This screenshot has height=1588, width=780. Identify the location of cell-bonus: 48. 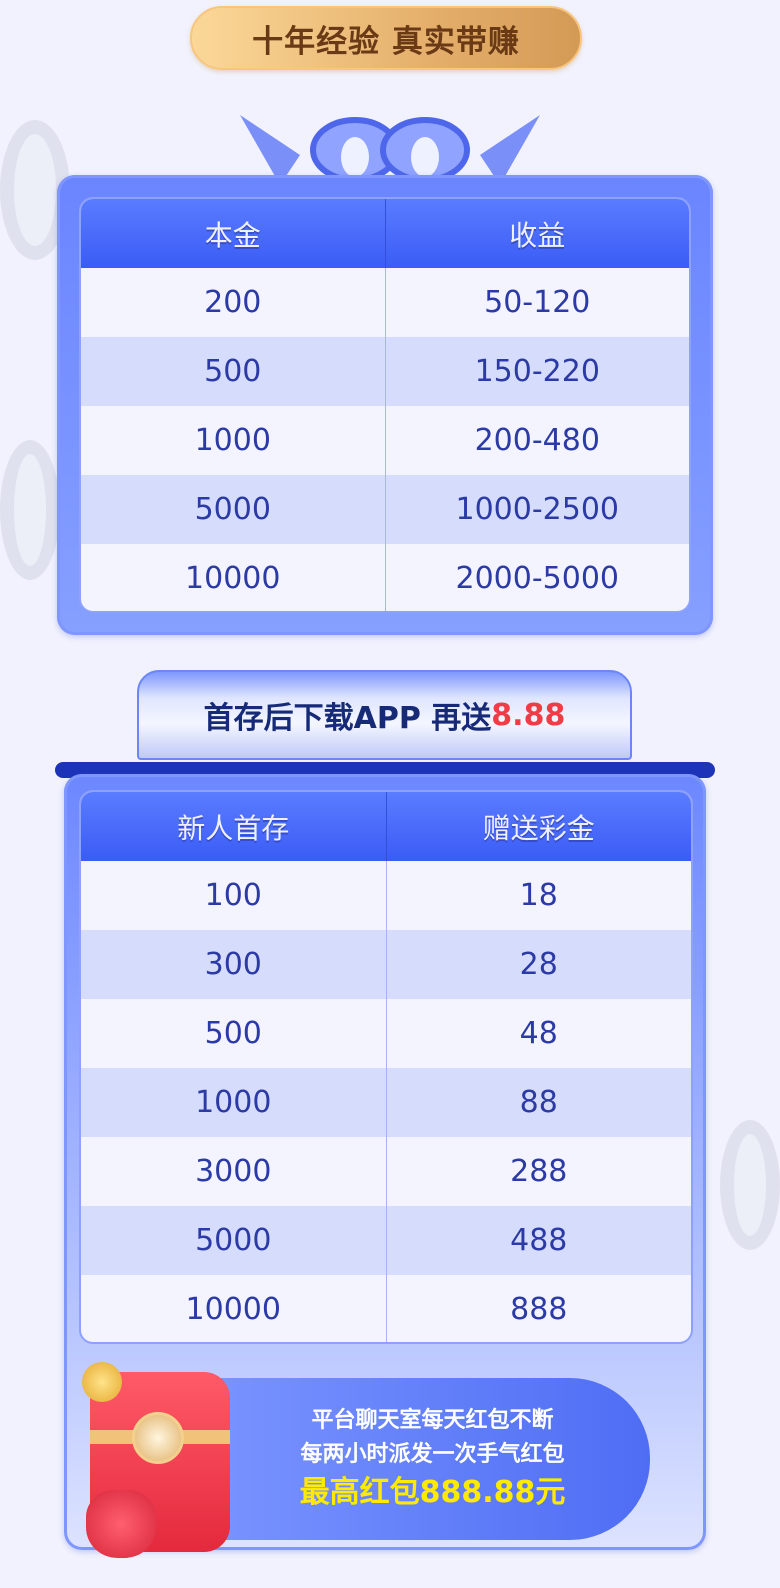
(538, 1033).